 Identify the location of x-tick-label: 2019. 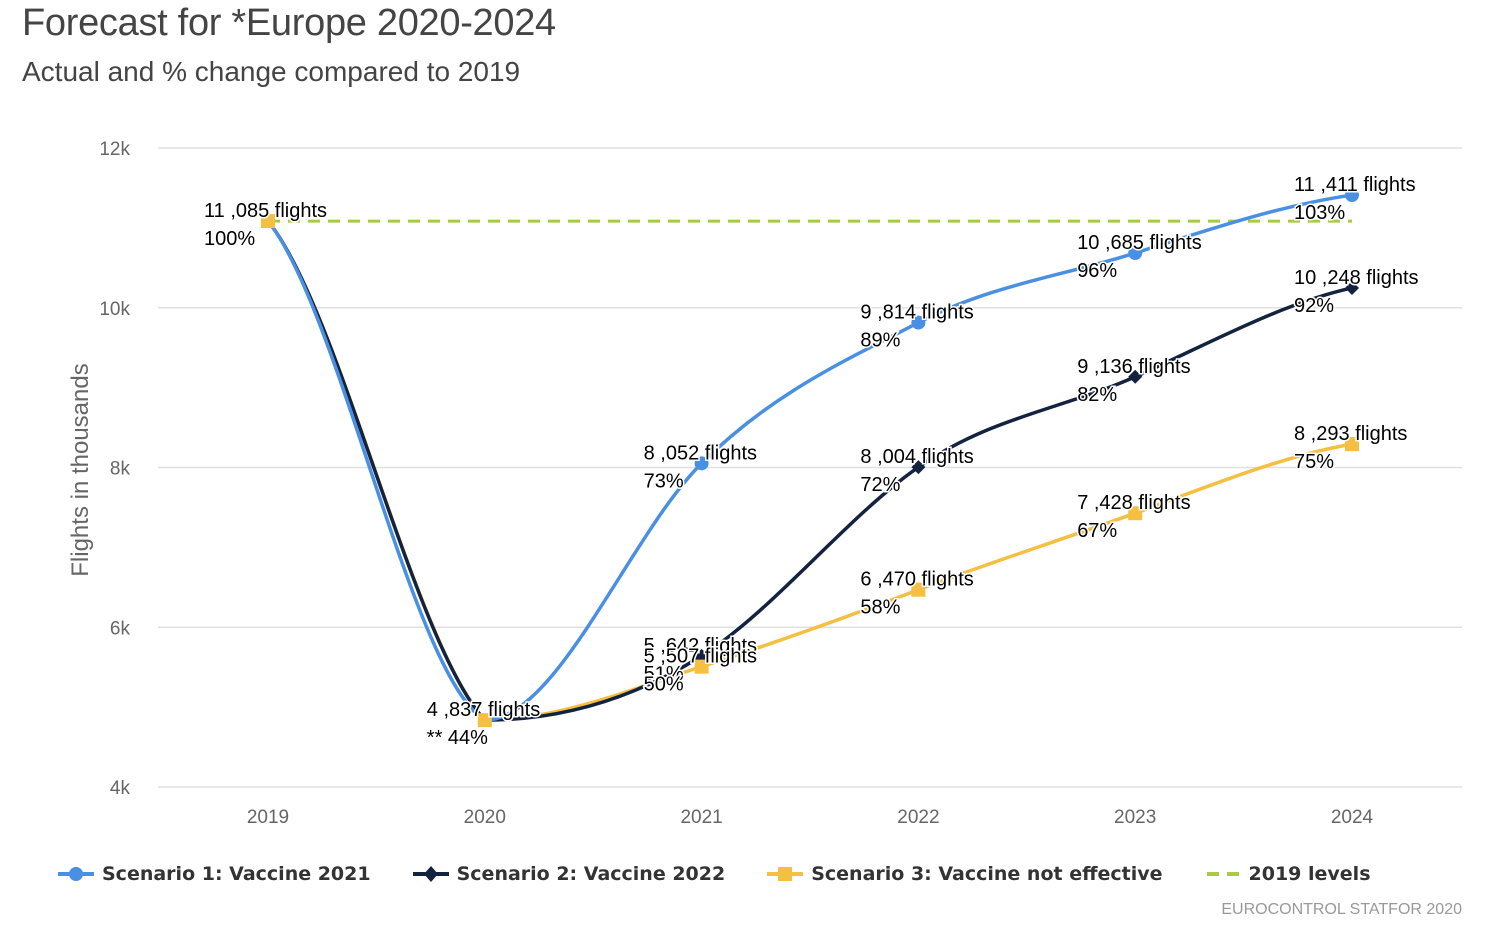
(268, 817).